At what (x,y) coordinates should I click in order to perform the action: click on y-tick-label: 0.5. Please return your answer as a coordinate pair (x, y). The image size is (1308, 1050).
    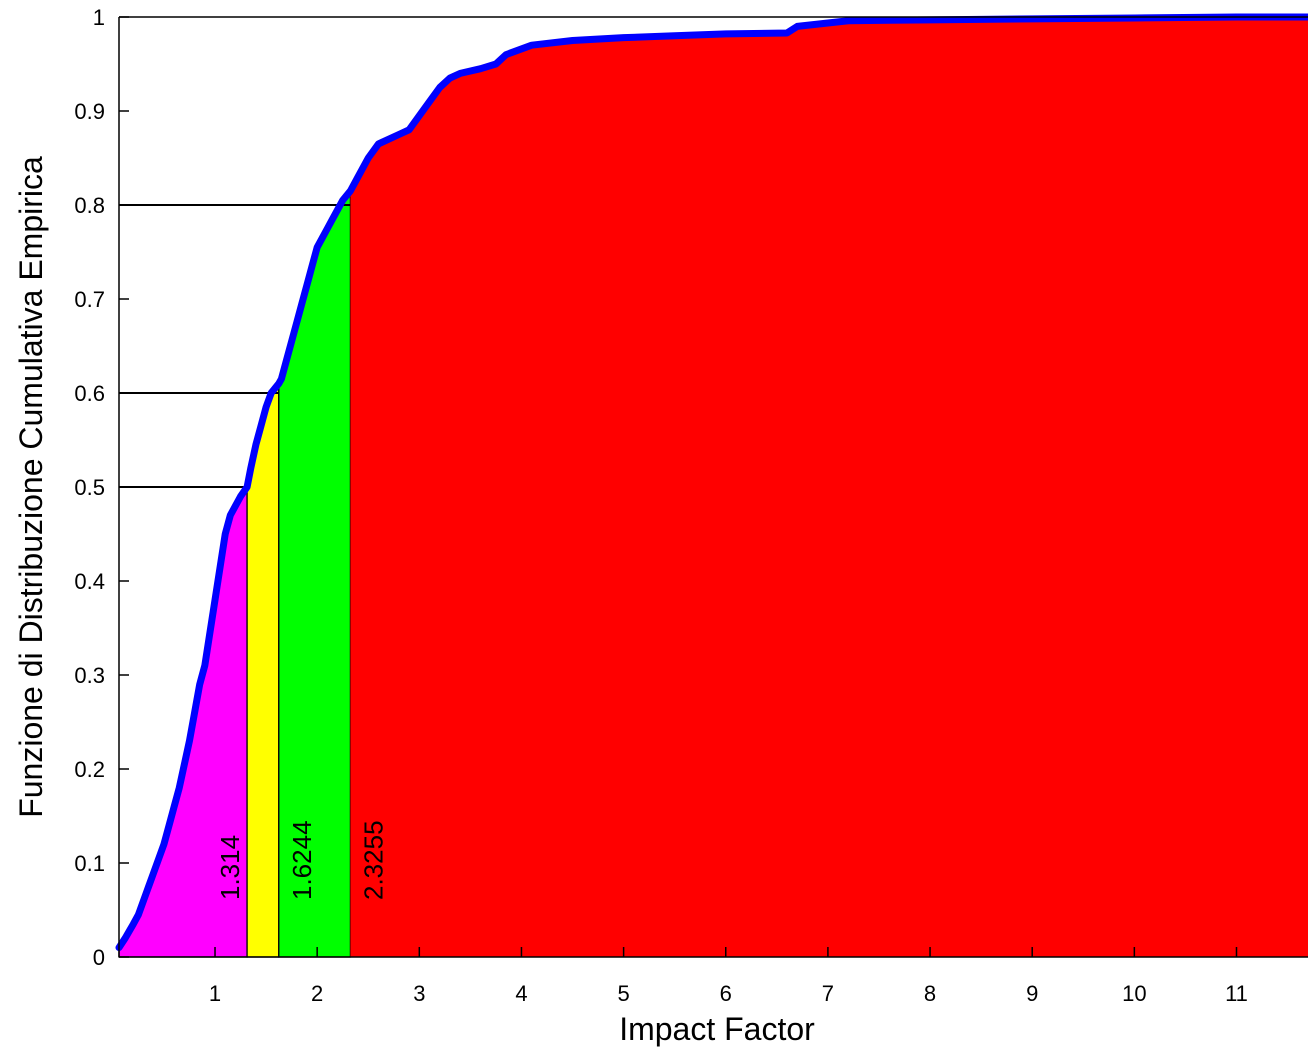
    Looking at the image, I should click on (89, 487).